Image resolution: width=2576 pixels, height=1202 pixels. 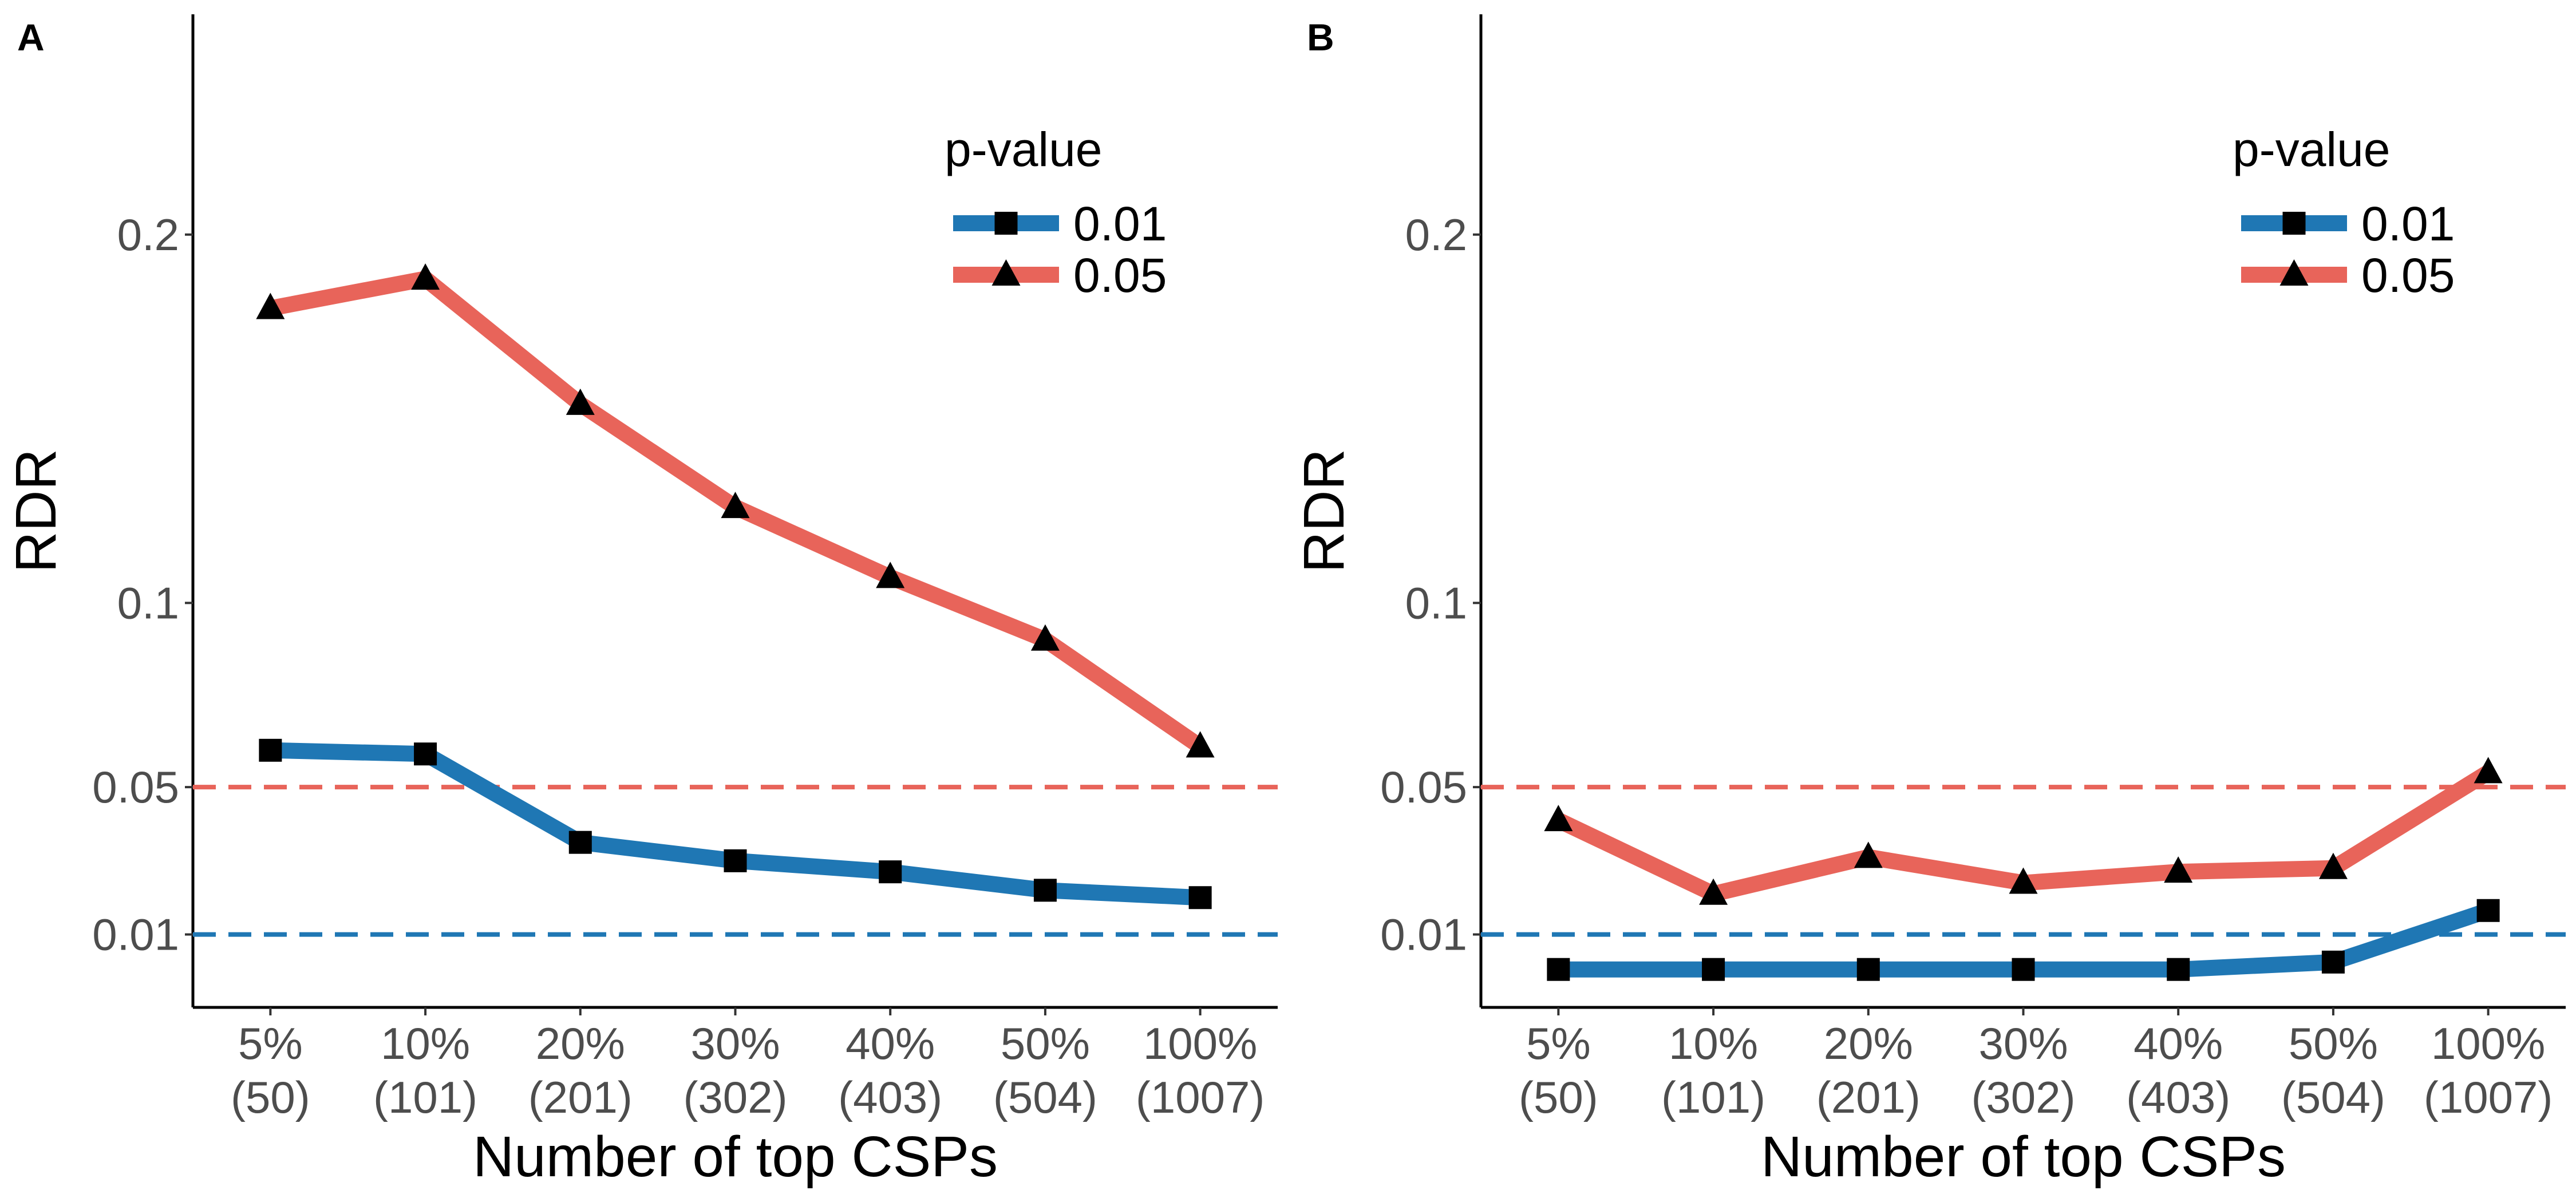 I want to click on panel-tag: A, so click(x=31, y=37).